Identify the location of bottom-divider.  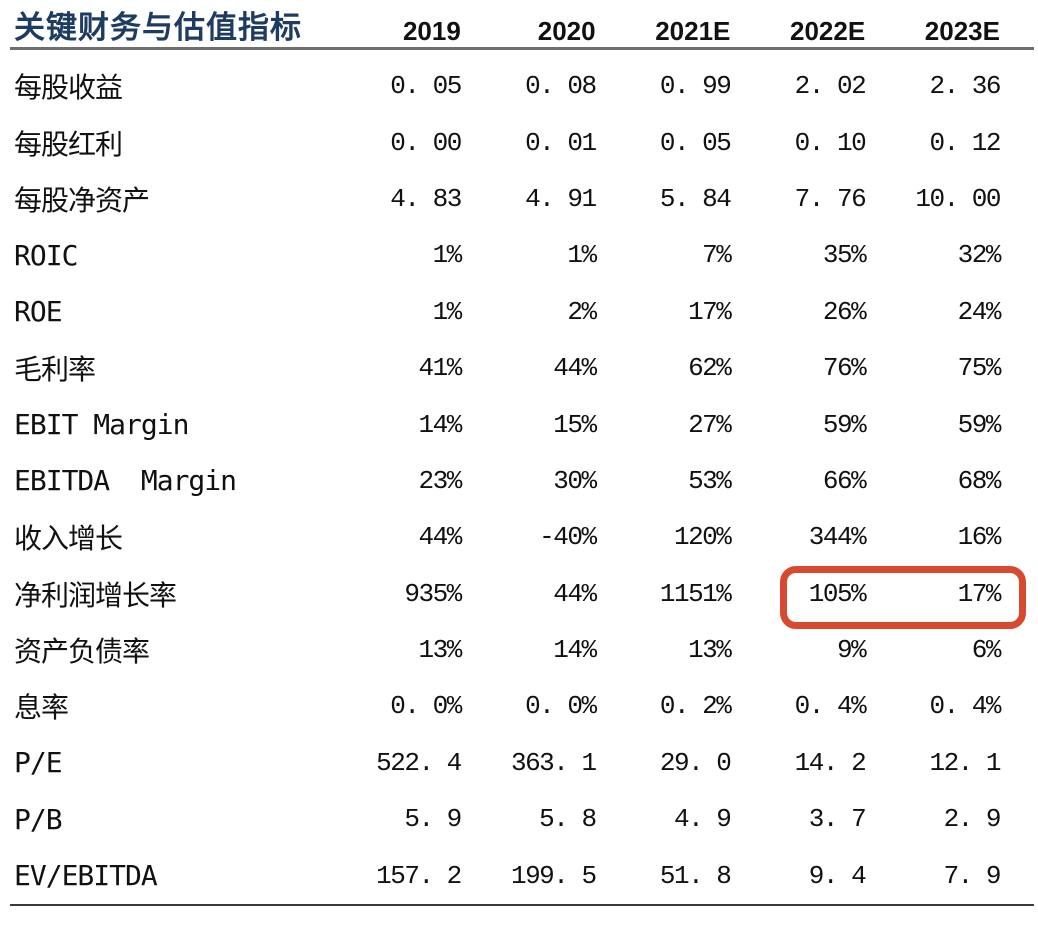
(522, 905).